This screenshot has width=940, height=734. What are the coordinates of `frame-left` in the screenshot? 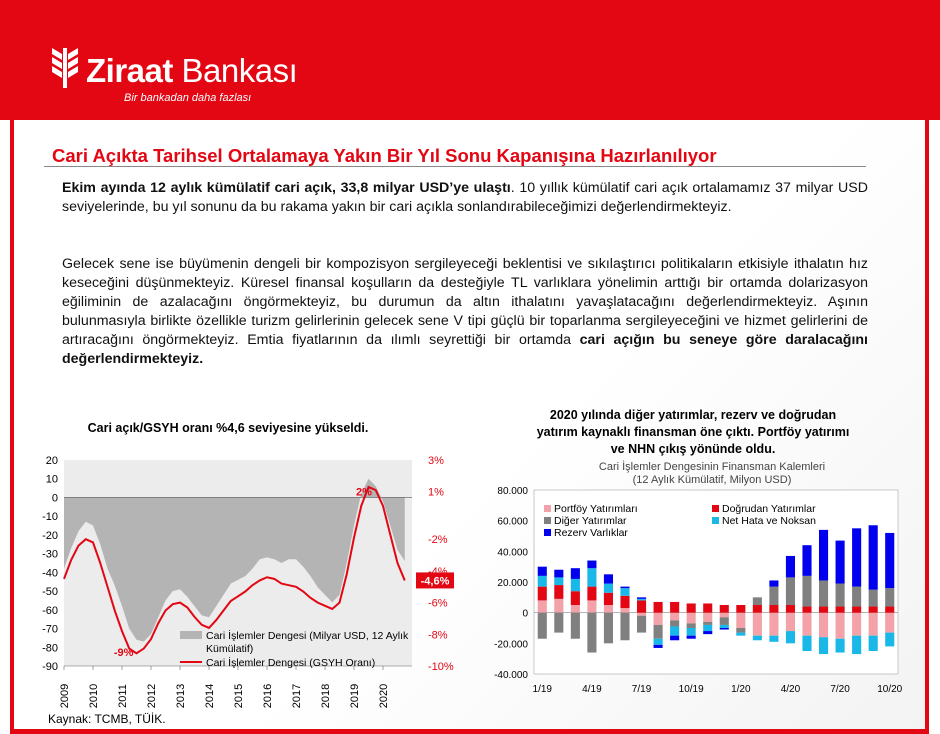 It's located at (12, 427).